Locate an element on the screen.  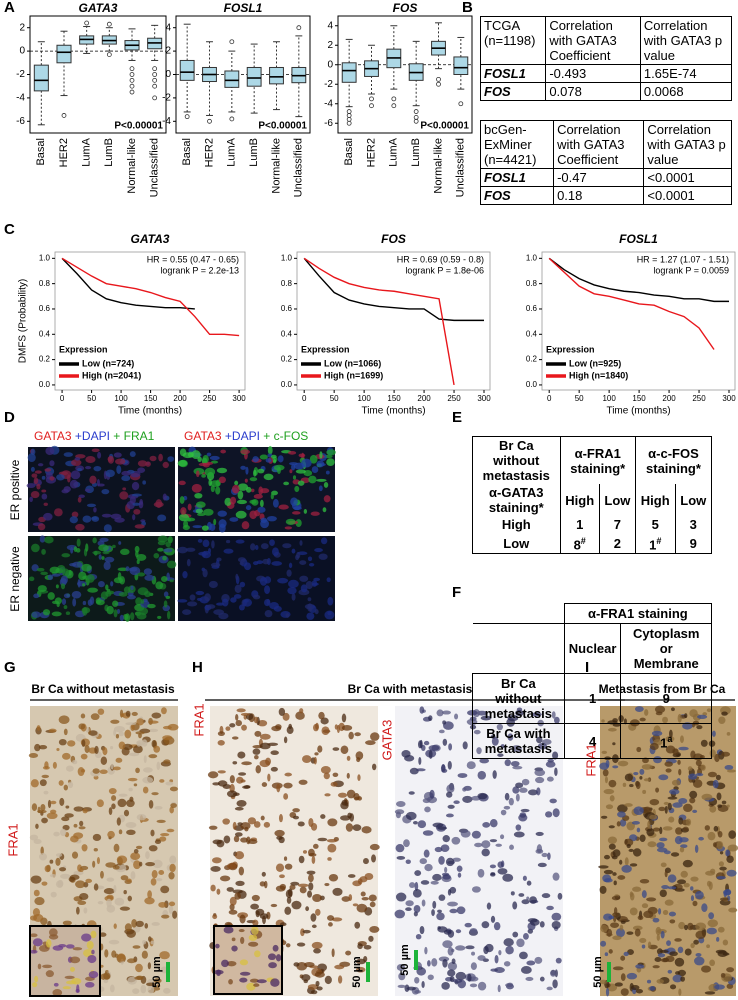
cell: TCGA (n=1198) is located at coordinates (513, 40).